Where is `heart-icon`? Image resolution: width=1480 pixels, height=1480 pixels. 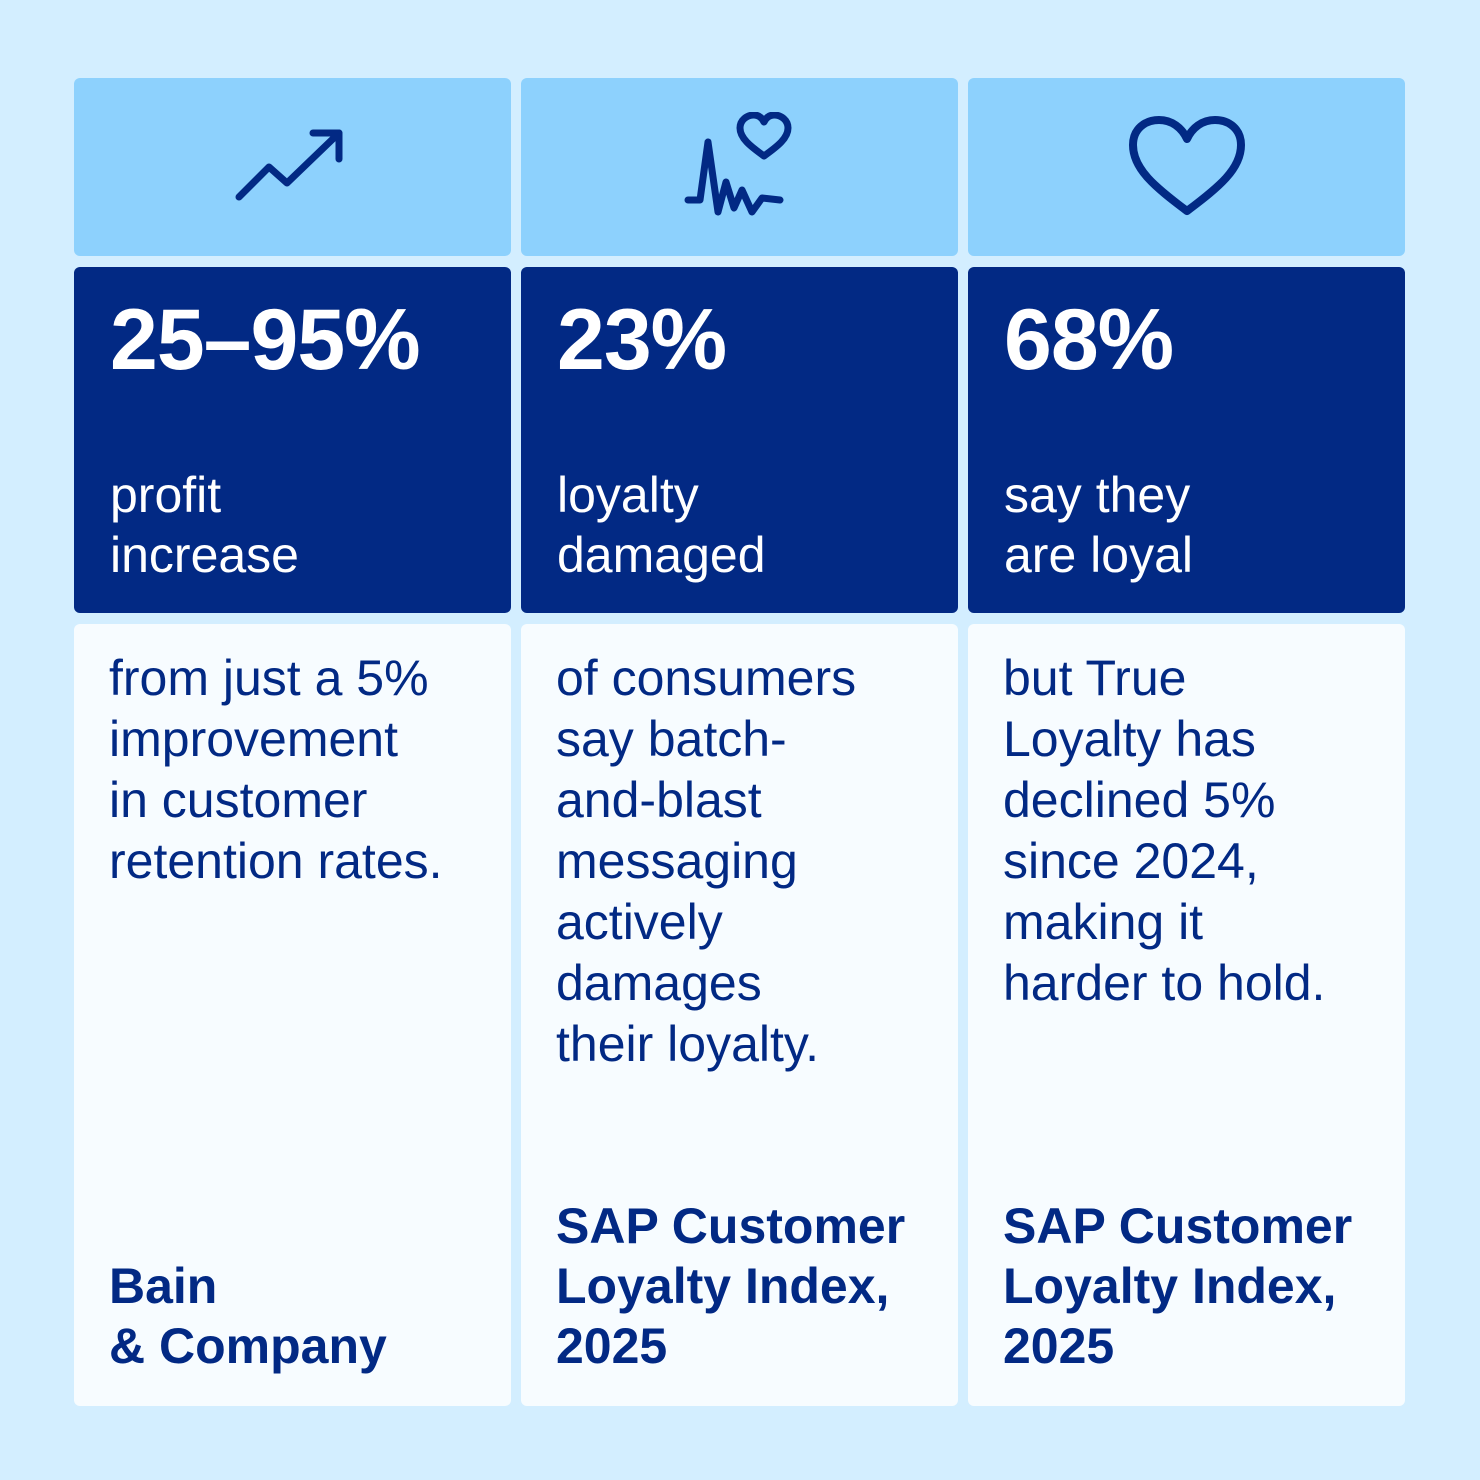 heart-icon is located at coordinates (1187, 167).